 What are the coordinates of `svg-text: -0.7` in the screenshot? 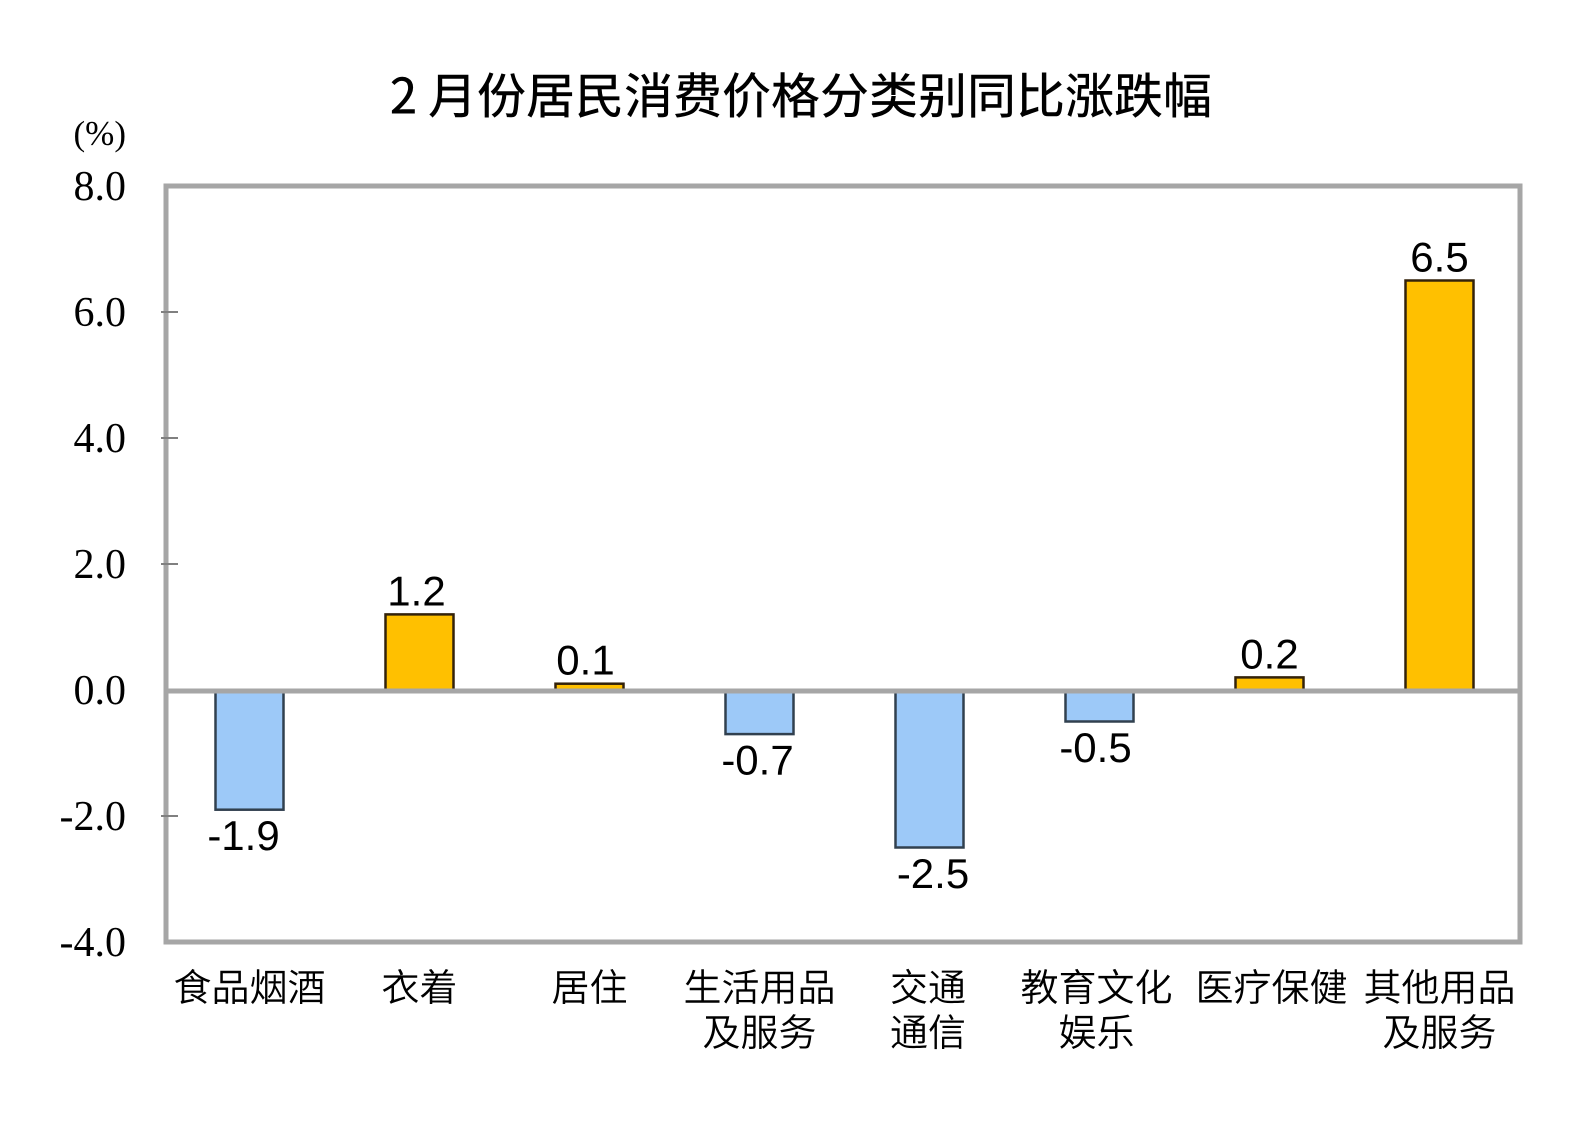 It's located at (757, 760).